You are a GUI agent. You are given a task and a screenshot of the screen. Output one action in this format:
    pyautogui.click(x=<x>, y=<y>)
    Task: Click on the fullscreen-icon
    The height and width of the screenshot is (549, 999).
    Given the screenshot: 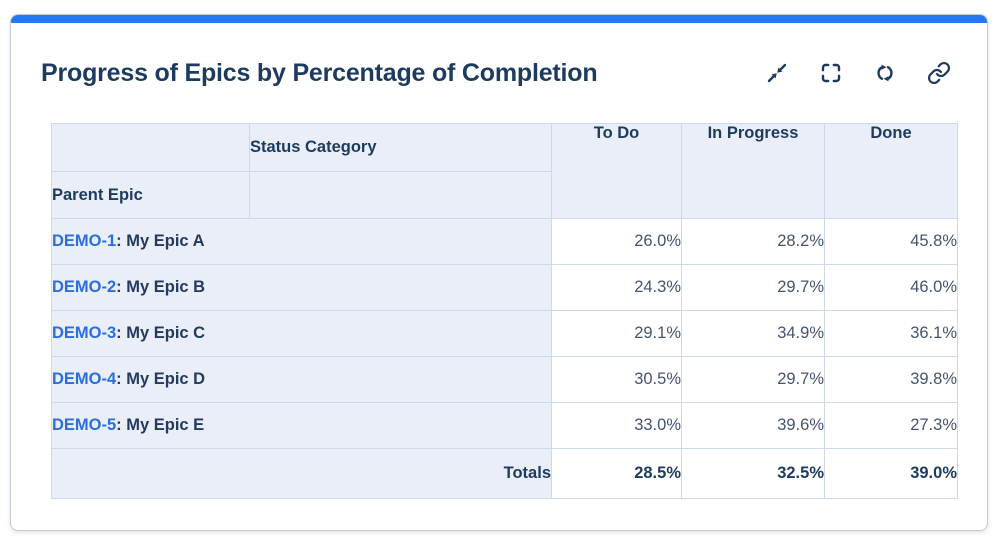 What is the action you would take?
    pyautogui.click(x=830, y=73)
    